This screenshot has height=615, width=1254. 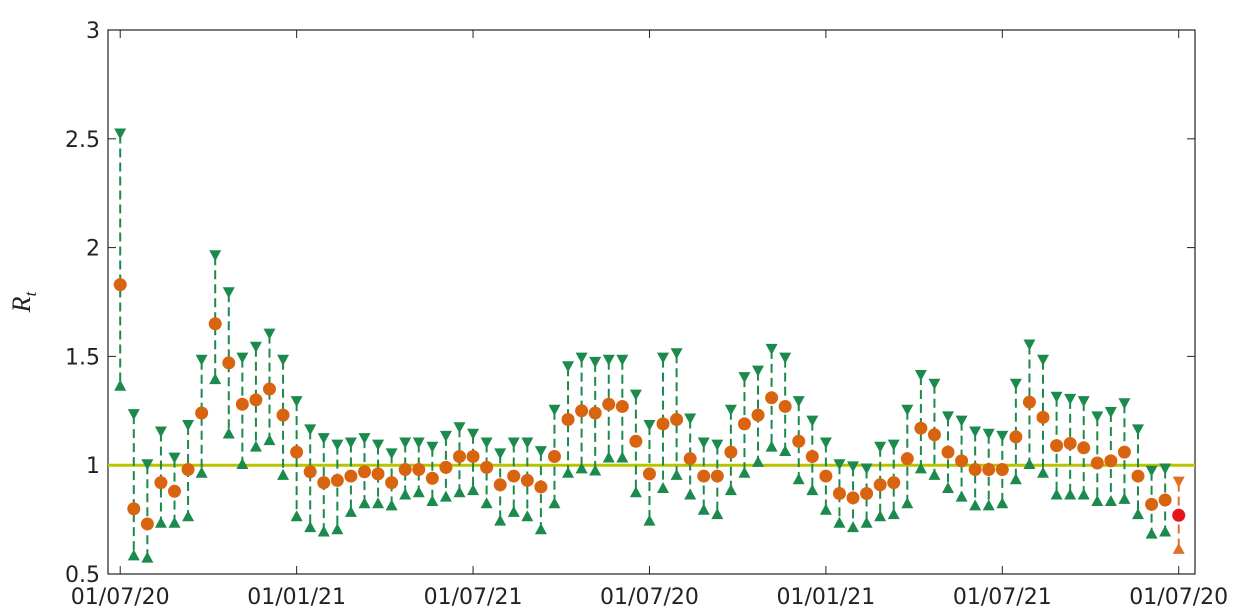 I want to click on y-tick-label: 1.5, so click(x=82, y=357).